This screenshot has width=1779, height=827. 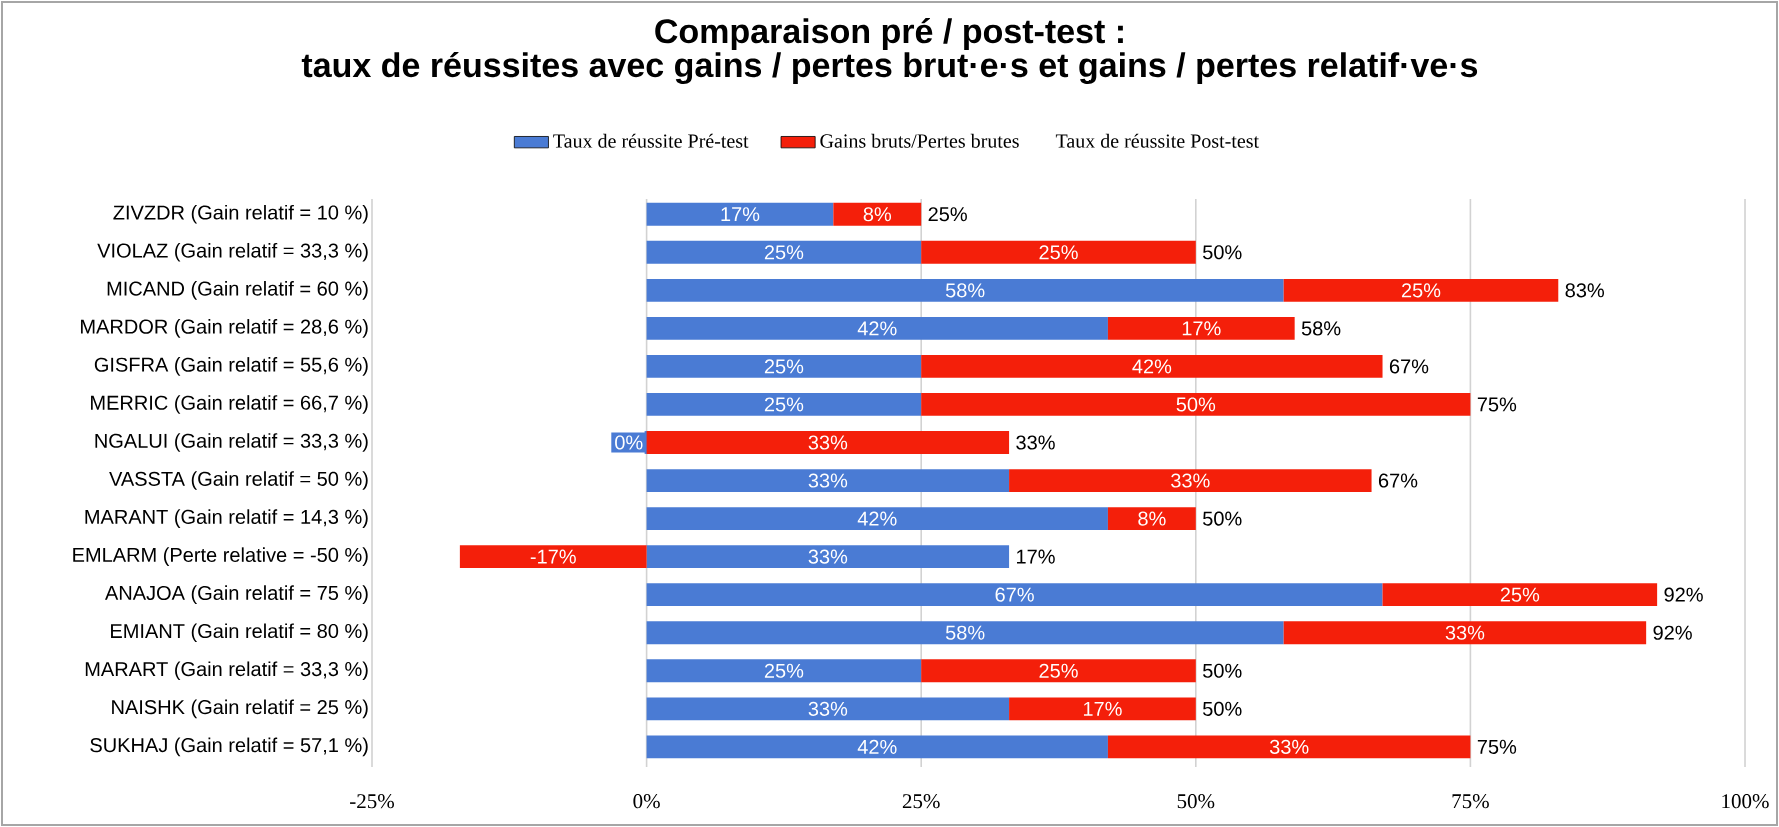 What do you see at coordinates (1745, 801) in the screenshot?
I see `x-tick-label: 100%` at bounding box center [1745, 801].